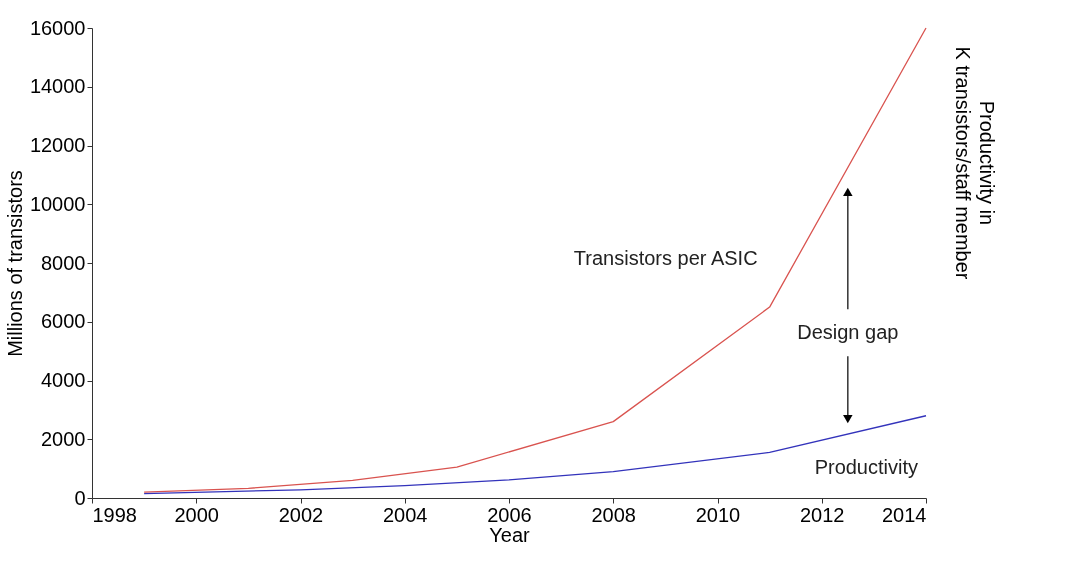 The width and height of the screenshot is (1066, 568). Describe the element at coordinates (57, 145) in the screenshot. I see `y-tick-label: 12000` at that location.